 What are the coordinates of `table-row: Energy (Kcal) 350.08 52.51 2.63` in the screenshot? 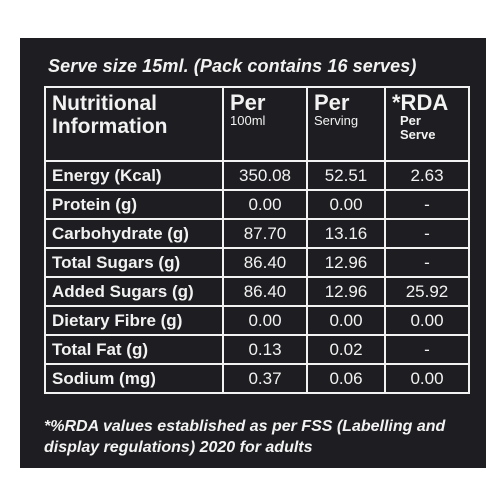 It's located at (257, 175).